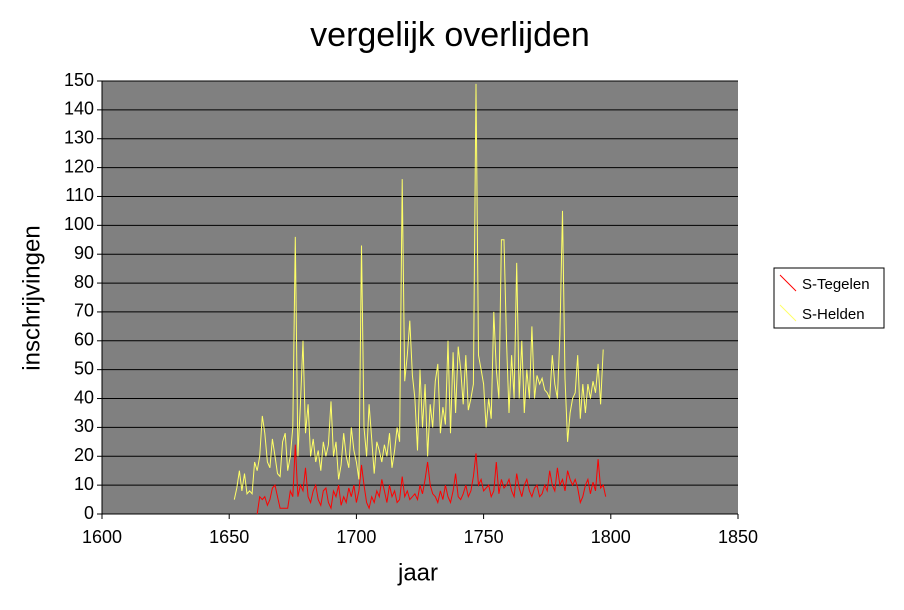 This screenshot has height=610, width=904. Describe the element at coordinates (84, 368) in the screenshot. I see `y-tick-label: 50` at that location.